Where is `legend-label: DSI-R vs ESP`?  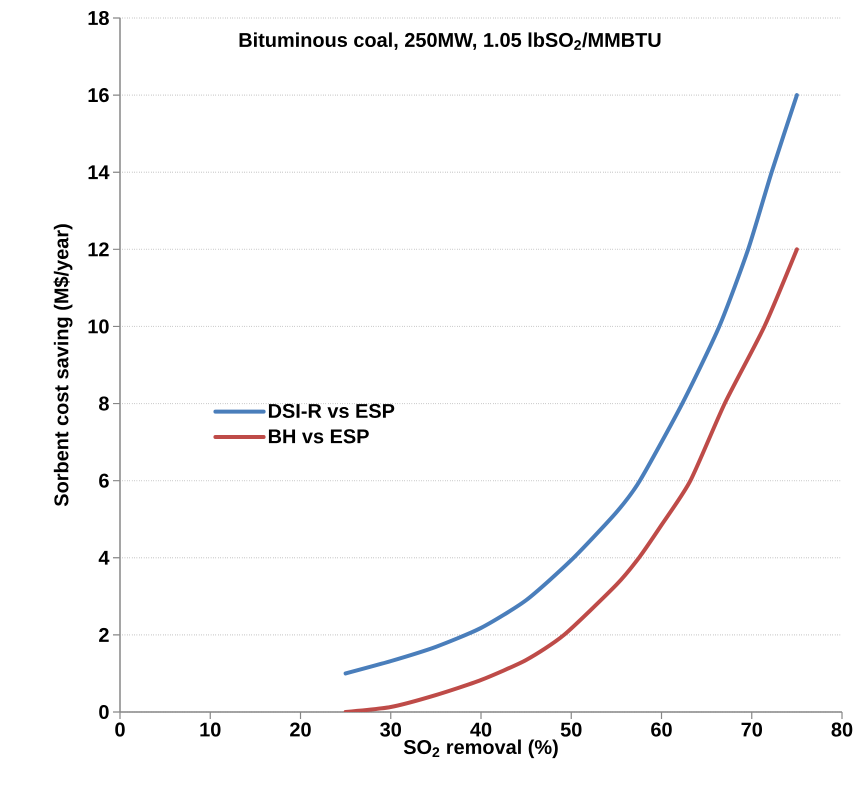 legend-label: DSI-R vs ESP is located at coordinates (331, 411).